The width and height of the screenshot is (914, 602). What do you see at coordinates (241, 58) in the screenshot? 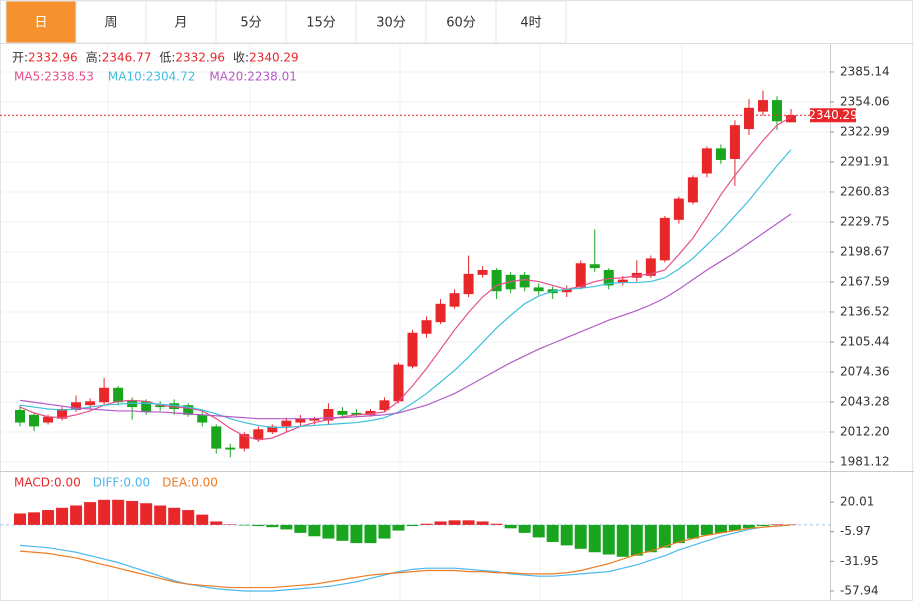
I see `legend-text: 收:` at bounding box center [241, 58].